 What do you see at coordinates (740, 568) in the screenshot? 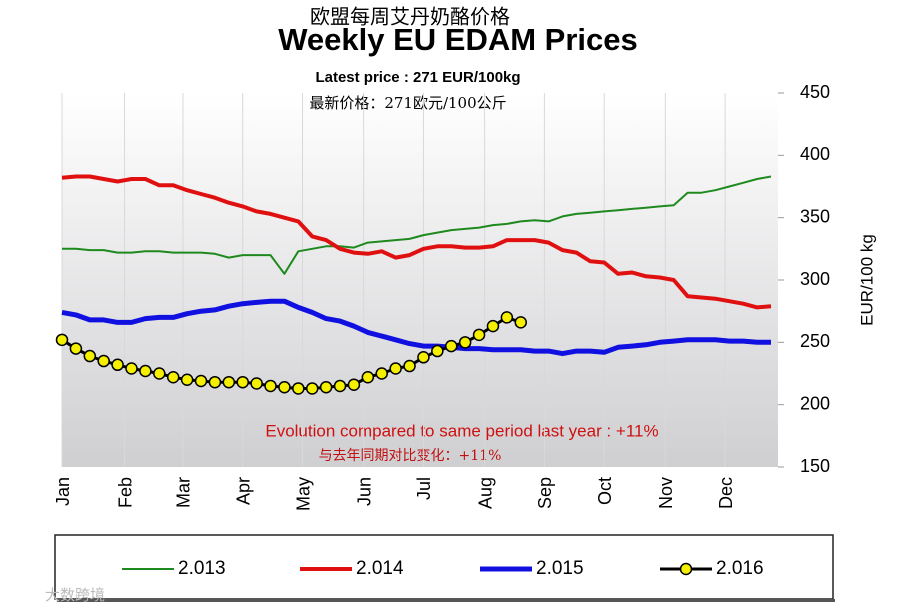
I see `legend-label: 2.016` at bounding box center [740, 568].